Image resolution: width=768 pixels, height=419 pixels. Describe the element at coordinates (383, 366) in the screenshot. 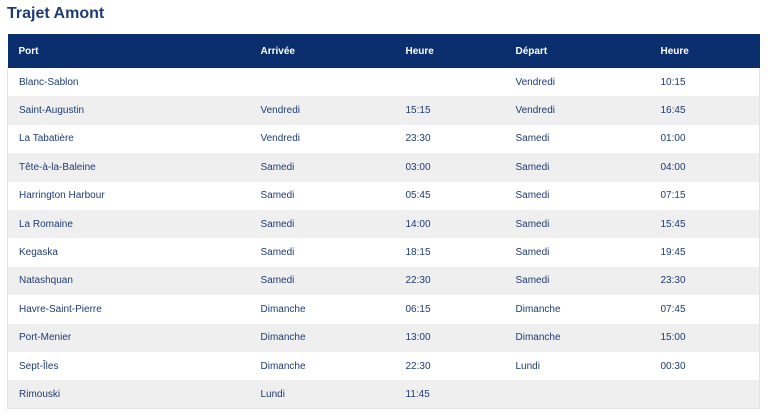

I see `table-row: Sept-Îles Dimanche 22:30 Lundi 00:30` at that location.